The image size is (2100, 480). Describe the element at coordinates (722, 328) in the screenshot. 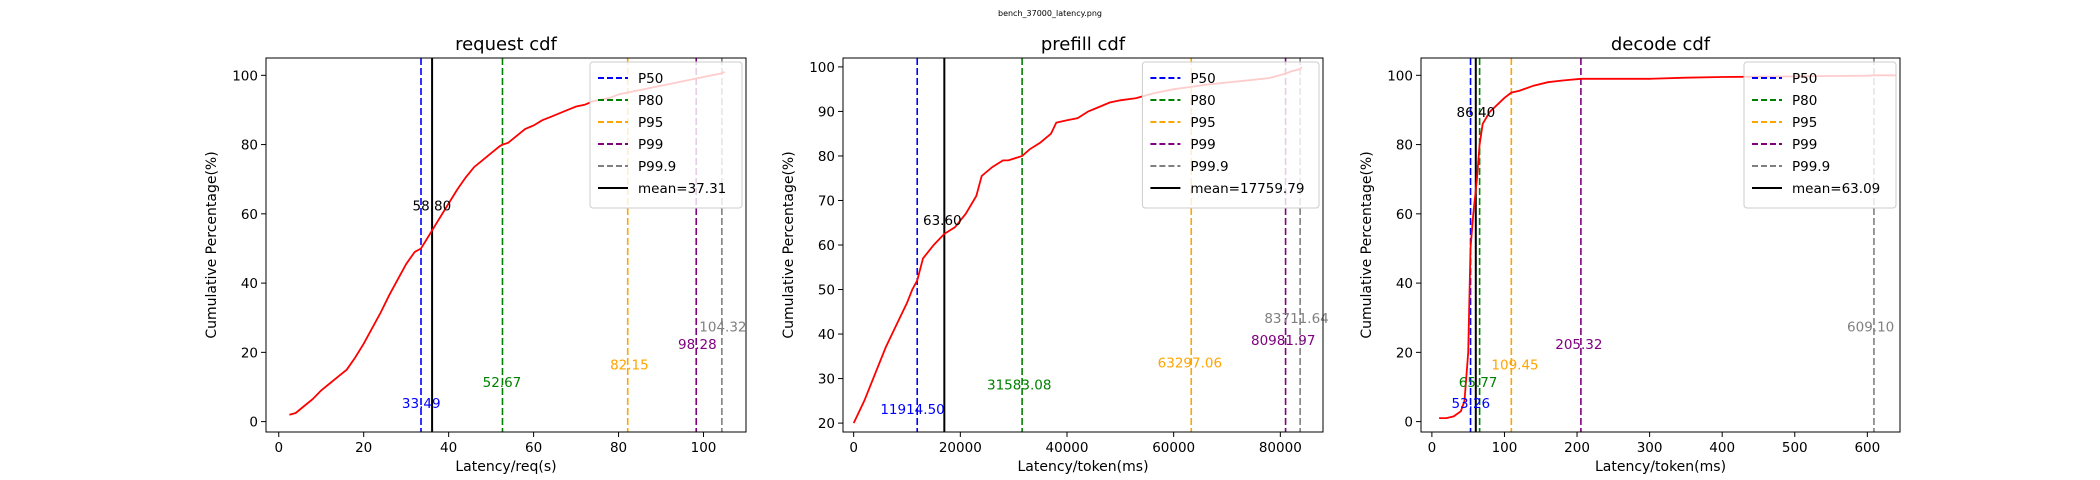

I see `annotation-p99-9: 104.32` at that location.